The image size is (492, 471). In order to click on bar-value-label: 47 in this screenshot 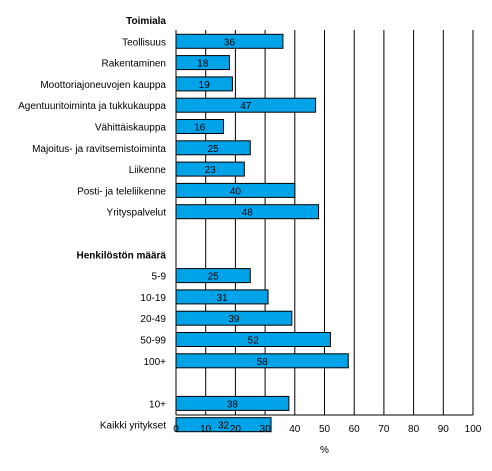, I will do `click(246, 106)`.